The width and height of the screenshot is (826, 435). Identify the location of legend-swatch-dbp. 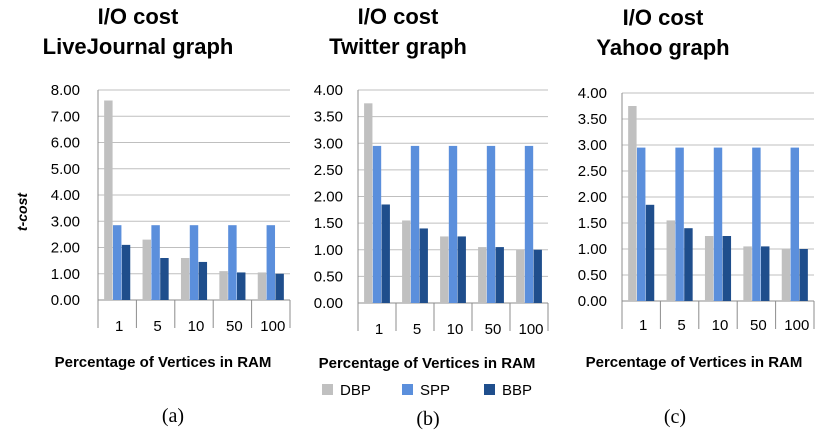
(327, 389).